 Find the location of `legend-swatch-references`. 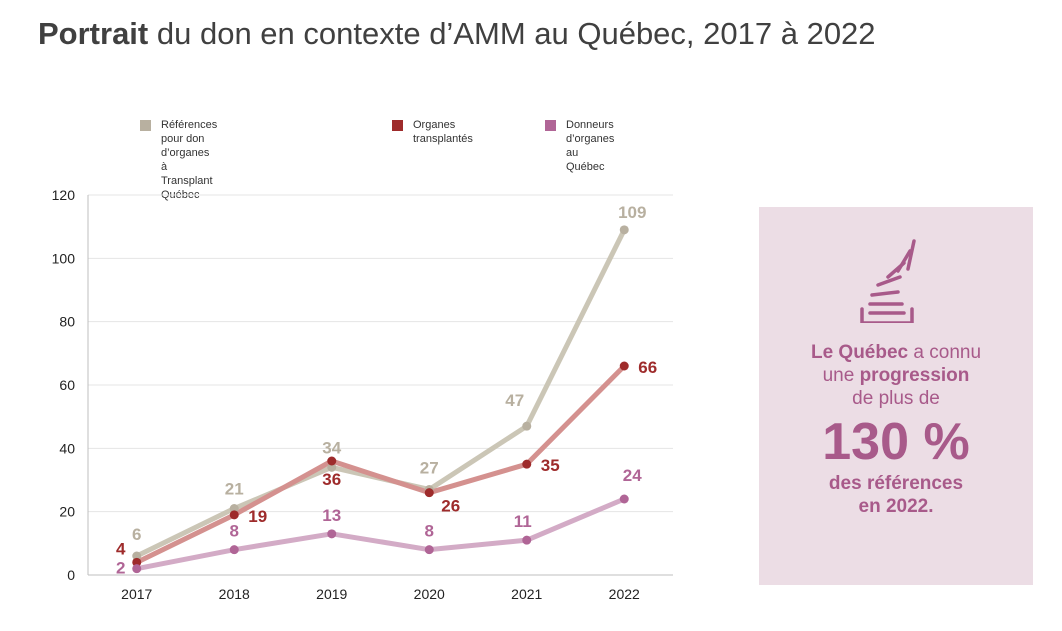

legend-swatch-references is located at coordinates (145, 125).